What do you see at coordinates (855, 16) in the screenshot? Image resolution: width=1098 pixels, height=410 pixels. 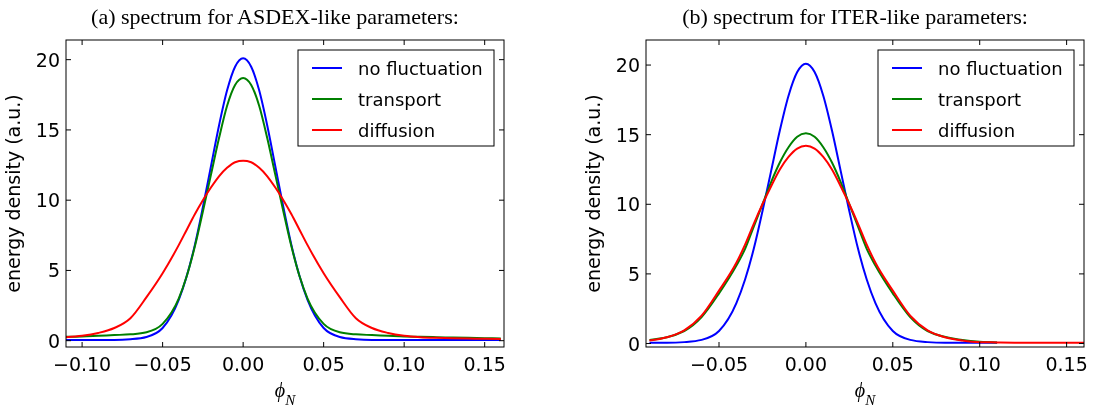 I see `chart-title: (b) spectrum for ITER-like parameters:` at bounding box center [855, 16].